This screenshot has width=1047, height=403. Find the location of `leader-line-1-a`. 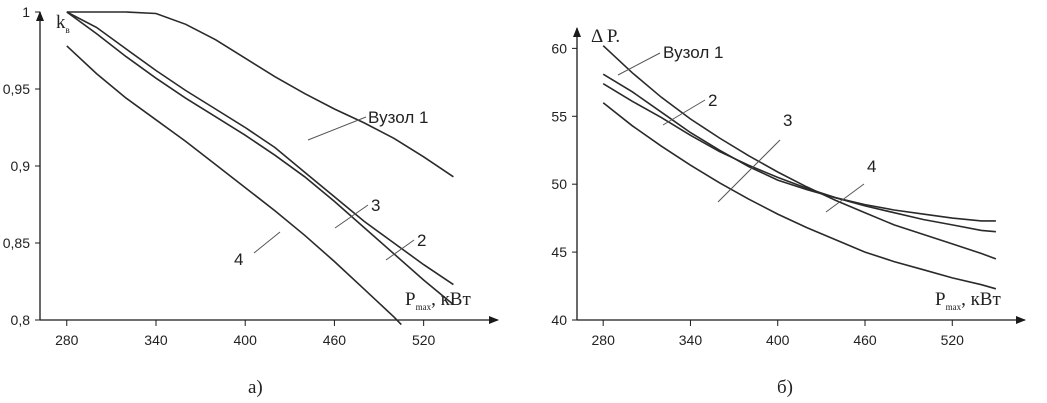

leader-line-1-a is located at coordinates (337, 128).